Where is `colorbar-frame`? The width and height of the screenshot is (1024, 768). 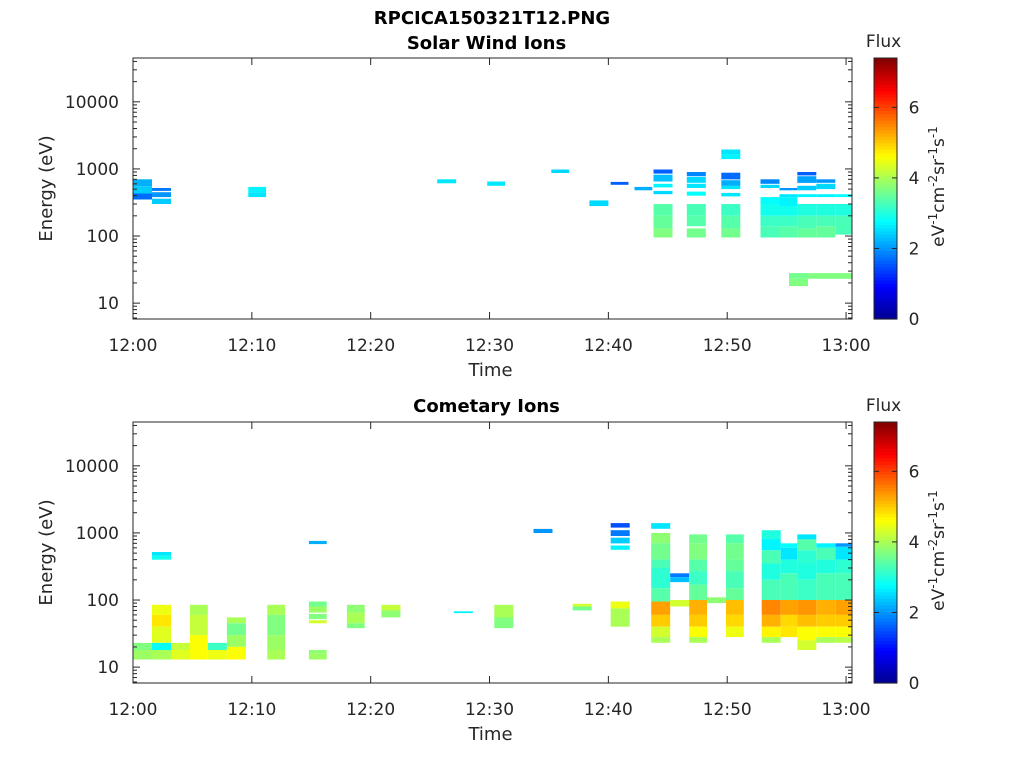
colorbar-frame is located at coordinates (885, 188).